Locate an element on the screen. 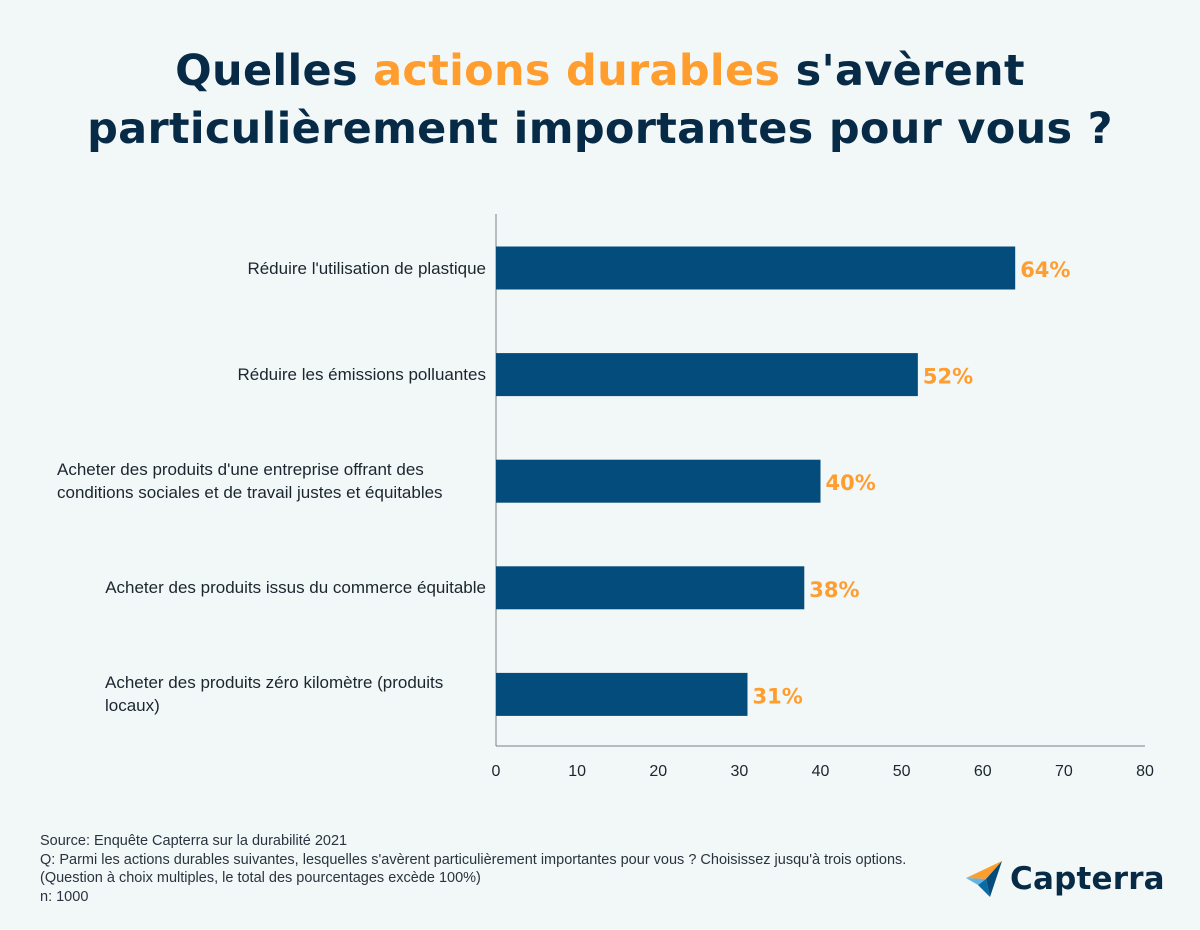 The image size is (1200, 930). category-label: Réduire les émissions polluantes is located at coordinates (361, 374).